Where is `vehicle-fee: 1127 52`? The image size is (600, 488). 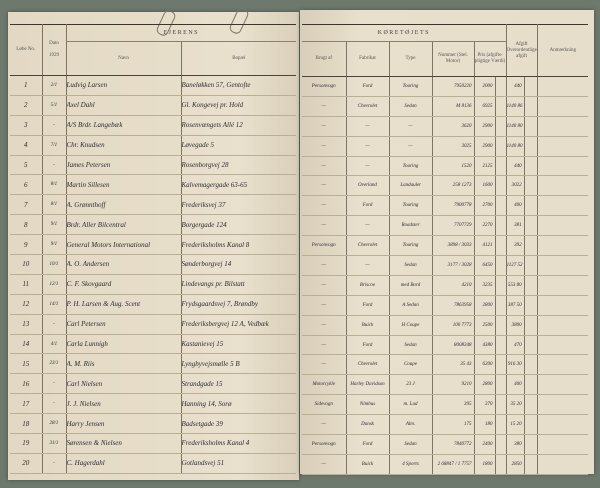
vehicle-fee: 1127 52 is located at coordinates (515, 265).